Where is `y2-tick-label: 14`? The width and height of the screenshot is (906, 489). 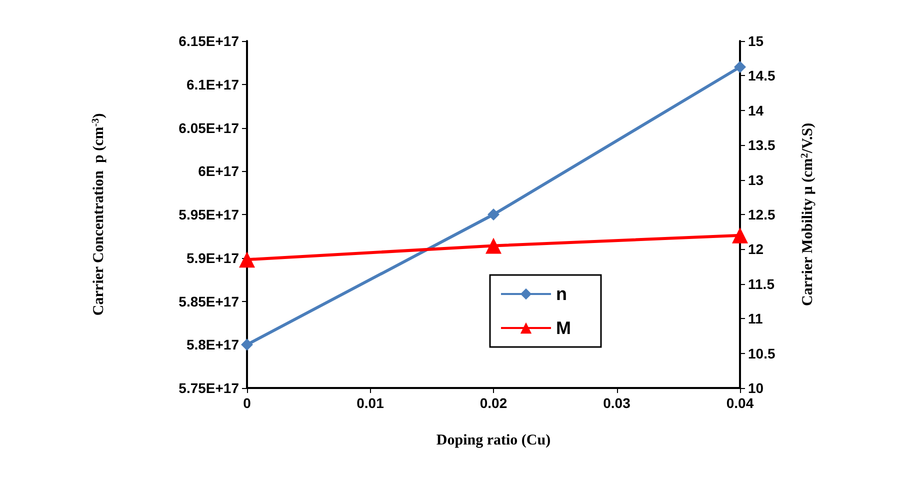
y2-tick-label: 14 is located at coordinates (756, 110).